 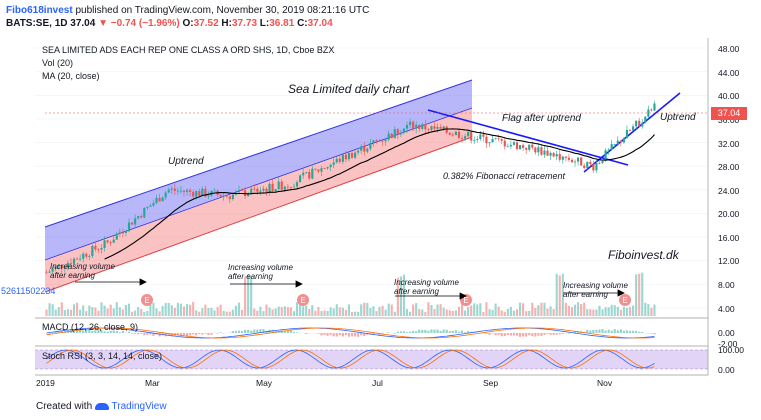 I want to click on tradingview-link: TradingView, so click(x=139, y=406).